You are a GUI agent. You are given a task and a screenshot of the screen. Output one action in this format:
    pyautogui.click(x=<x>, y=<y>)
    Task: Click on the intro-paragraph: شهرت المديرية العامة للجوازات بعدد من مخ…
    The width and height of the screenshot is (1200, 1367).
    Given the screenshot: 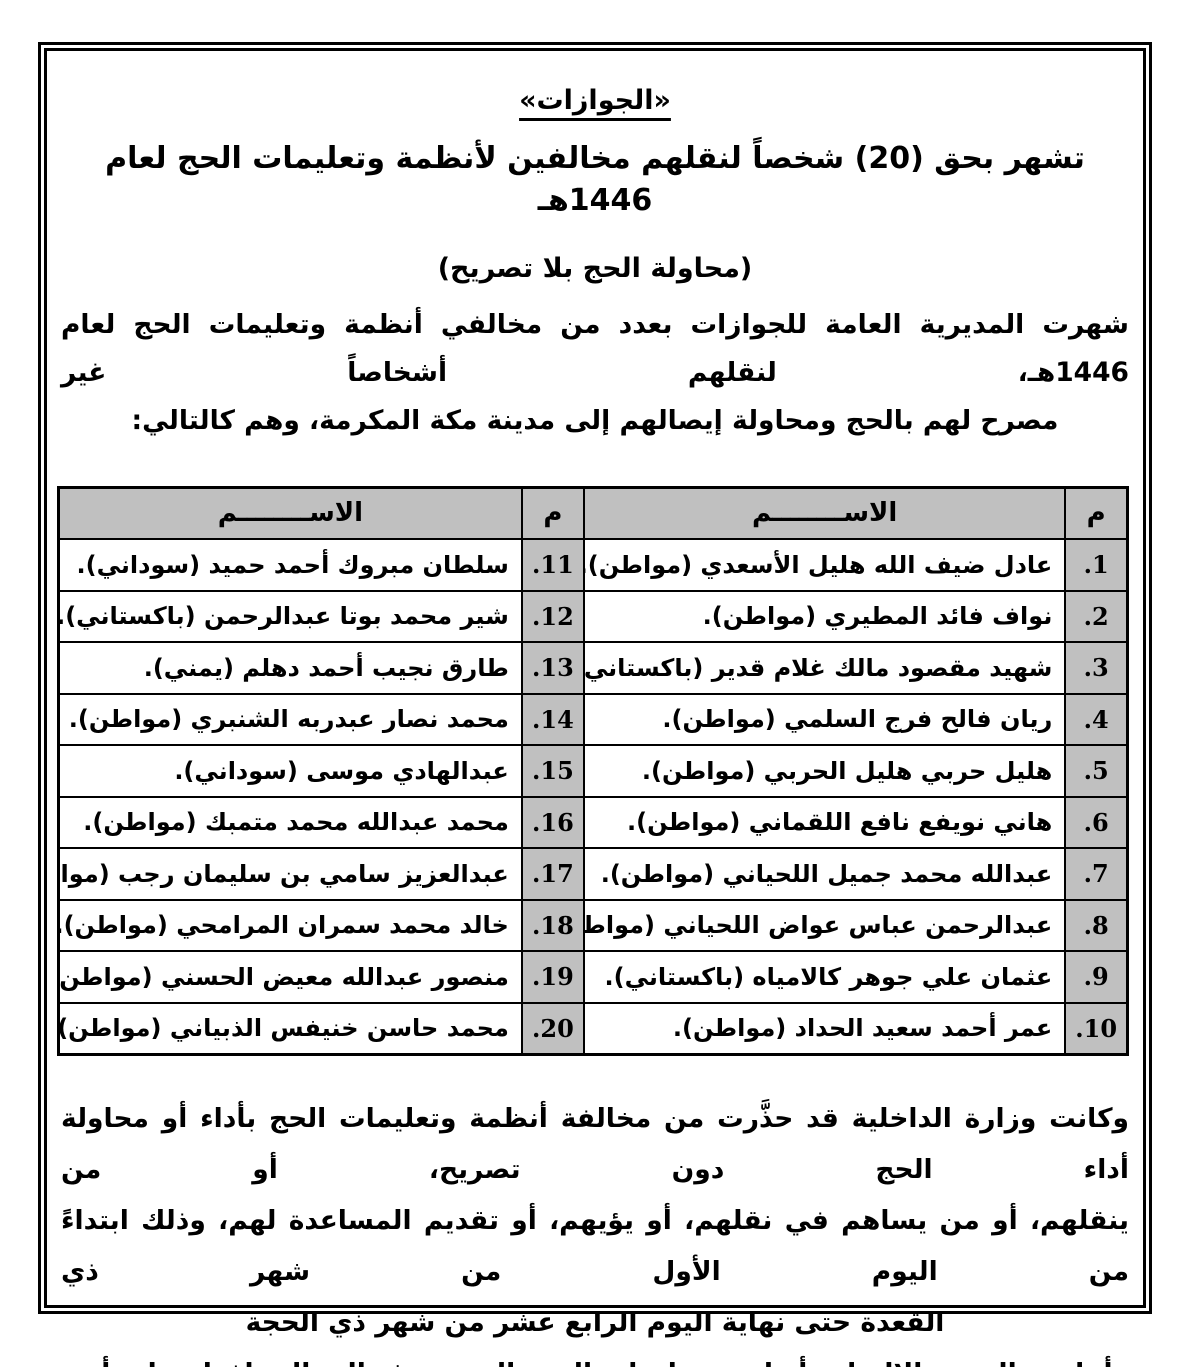 What is the action you would take?
    pyautogui.click(x=595, y=373)
    